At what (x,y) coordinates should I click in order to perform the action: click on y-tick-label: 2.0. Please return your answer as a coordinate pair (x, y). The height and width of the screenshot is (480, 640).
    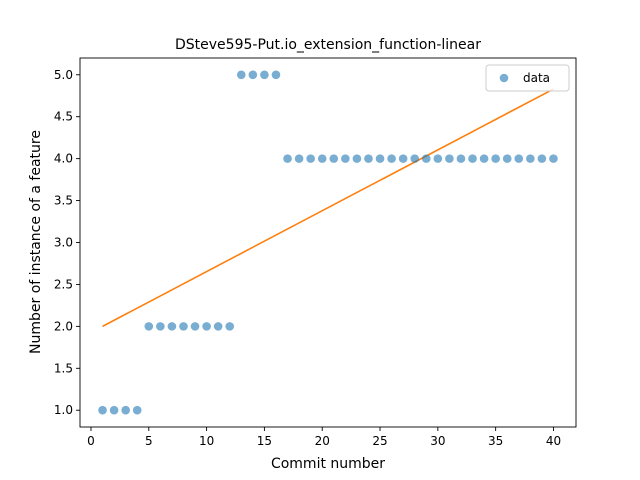
    Looking at the image, I should click on (63, 326).